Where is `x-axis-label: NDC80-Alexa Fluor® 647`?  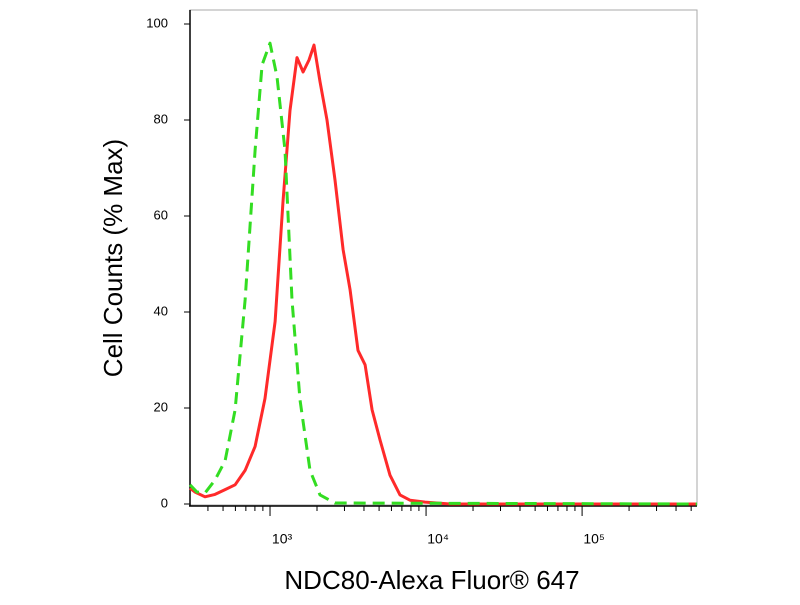 x-axis-label: NDC80-Alexa Fluor® 647 is located at coordinates (431, 580).